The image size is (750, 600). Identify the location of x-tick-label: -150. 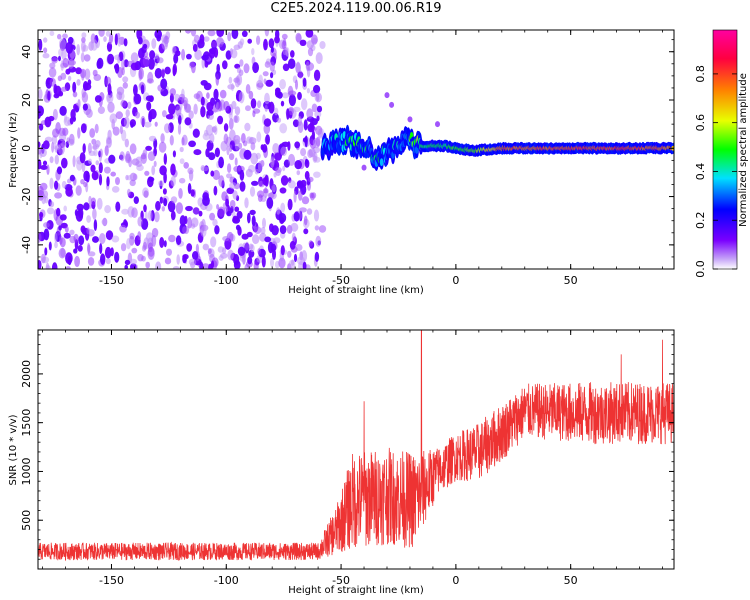
(111, 280).